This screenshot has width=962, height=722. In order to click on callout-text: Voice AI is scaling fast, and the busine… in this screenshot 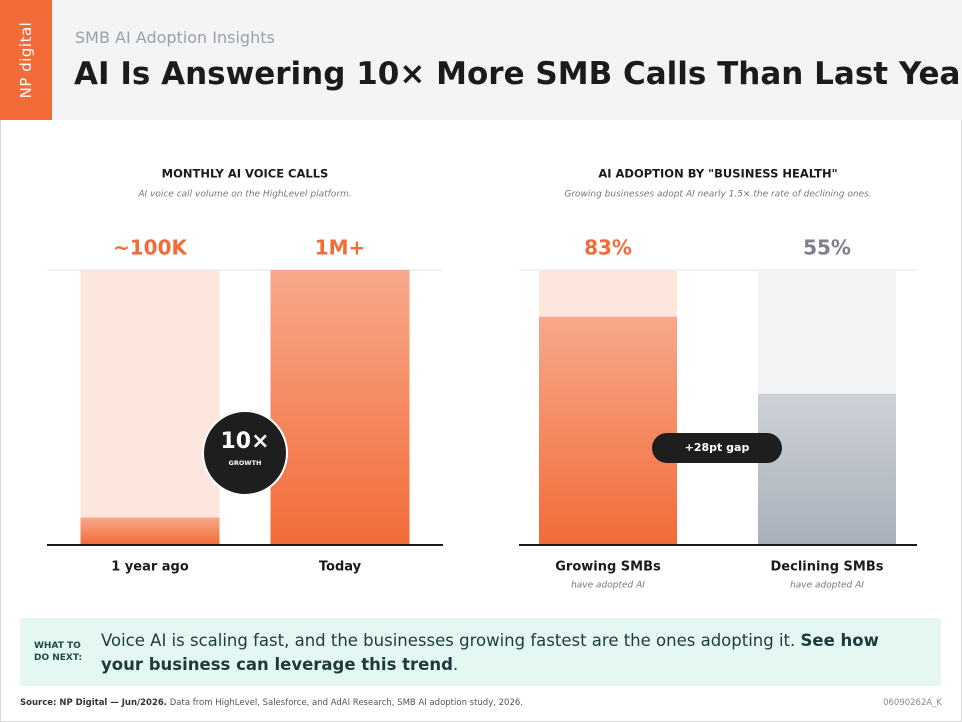, I will do `click(511, 653)`.